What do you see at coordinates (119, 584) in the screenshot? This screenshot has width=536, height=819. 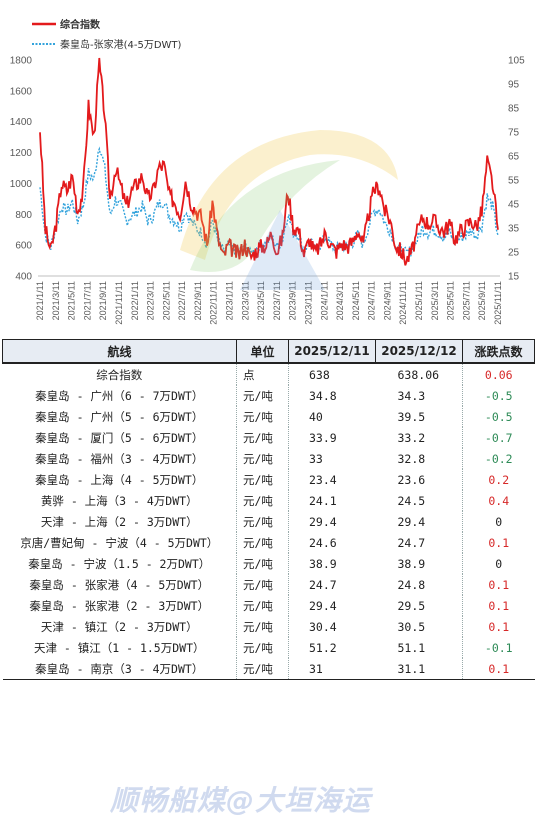 I see `route-cell: 秦皇岛 - 张家港（4 - 5万DWT）` at bounding box center [119, 584].